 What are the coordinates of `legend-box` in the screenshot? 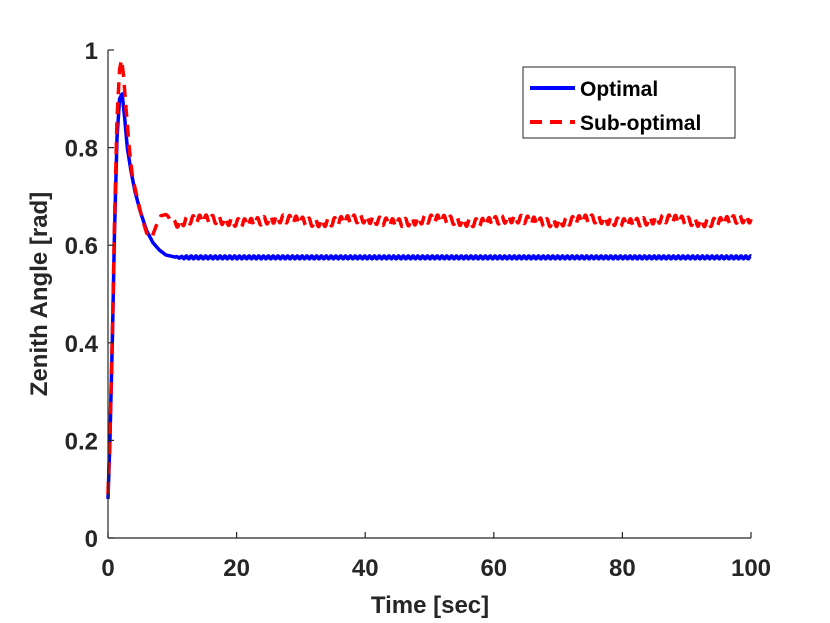 It's located at (629, 102).